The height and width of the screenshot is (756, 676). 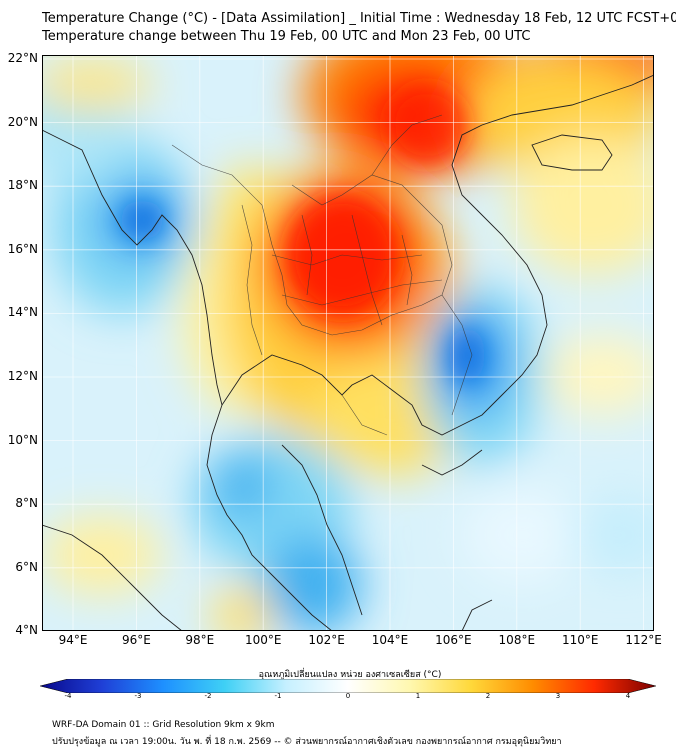 What do you see at coordinates (208, 696) in the screenshot?
I see `colorbar-tick-label: -2` at bounding box center [208, 696].